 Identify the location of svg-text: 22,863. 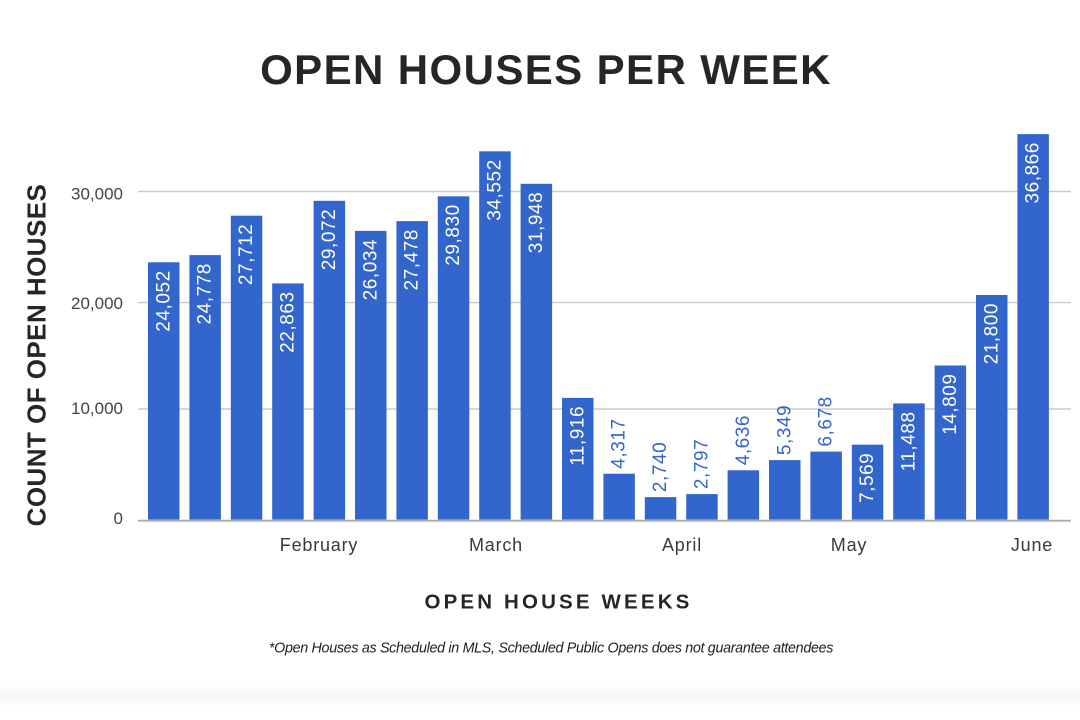
(288, 321).